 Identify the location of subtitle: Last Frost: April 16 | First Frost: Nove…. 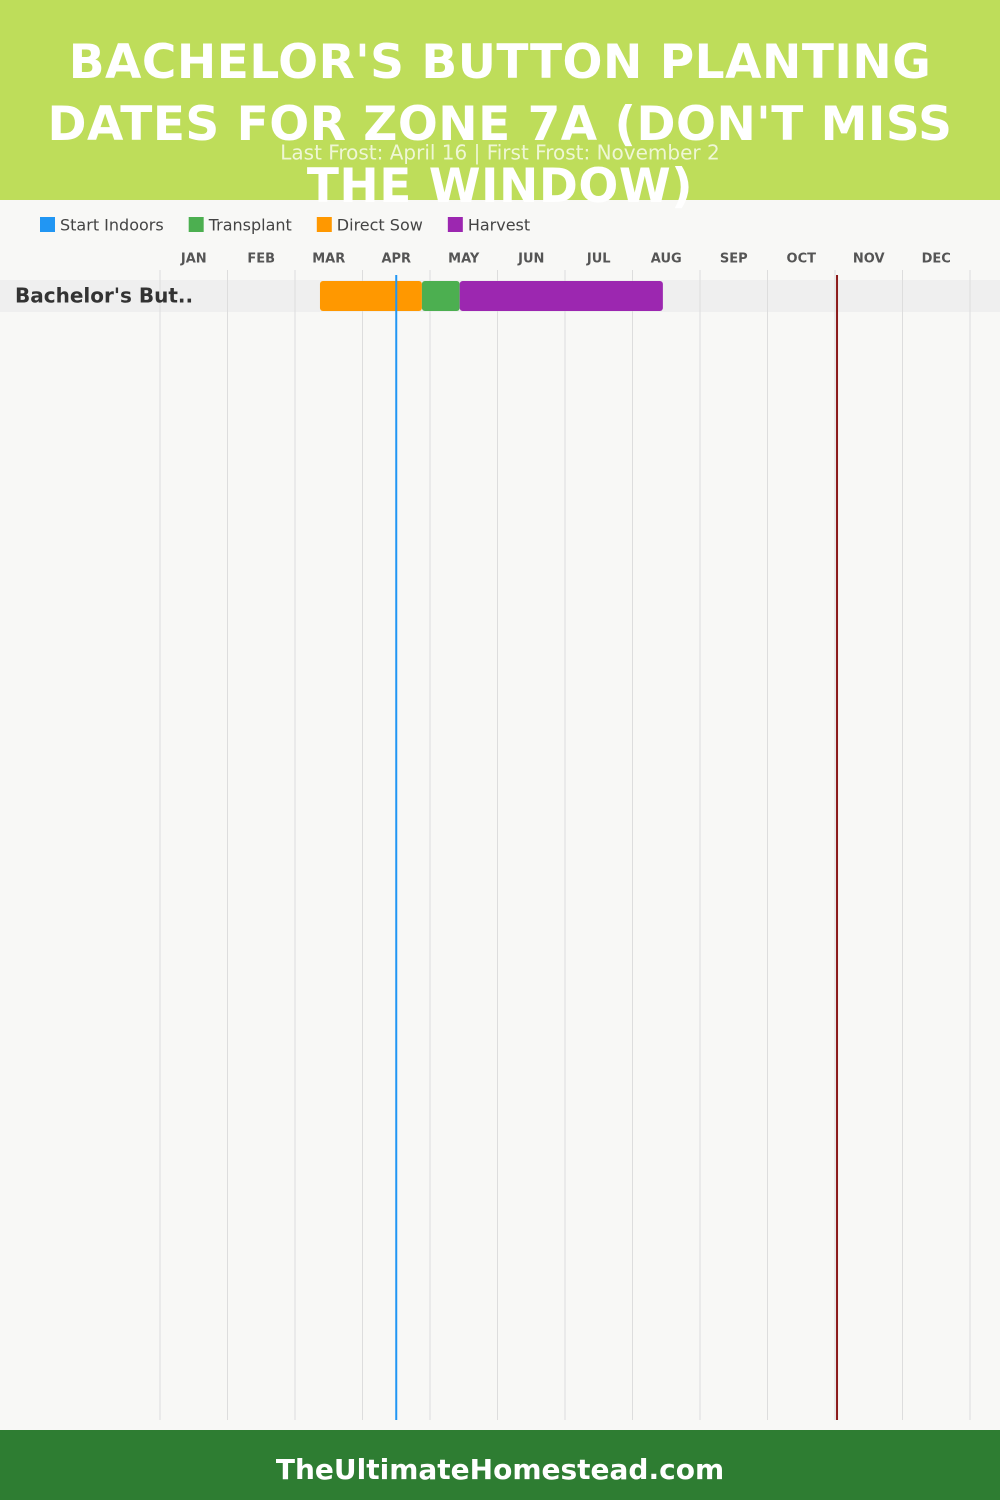
(499, 153).